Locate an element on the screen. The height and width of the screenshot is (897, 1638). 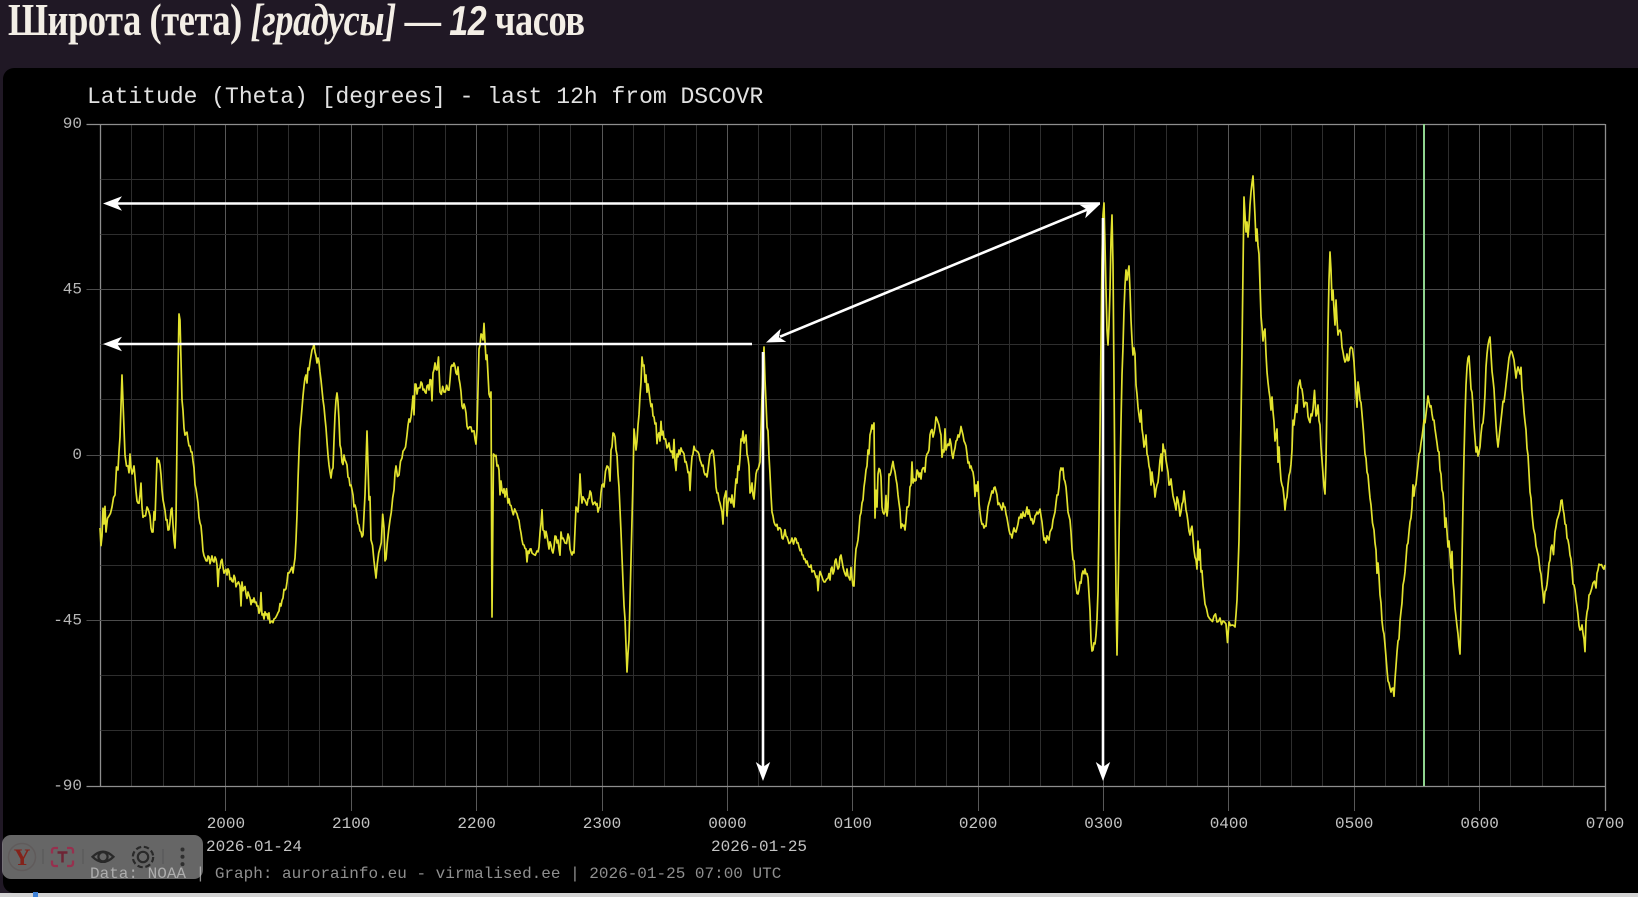
svg-text: 0700 is located at coordinates (1605, 824).